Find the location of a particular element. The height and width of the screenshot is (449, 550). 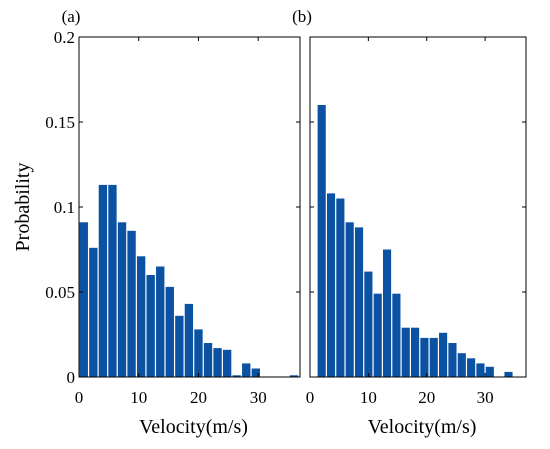

y-axis-label: Probability is located at coordinates (23, 207).